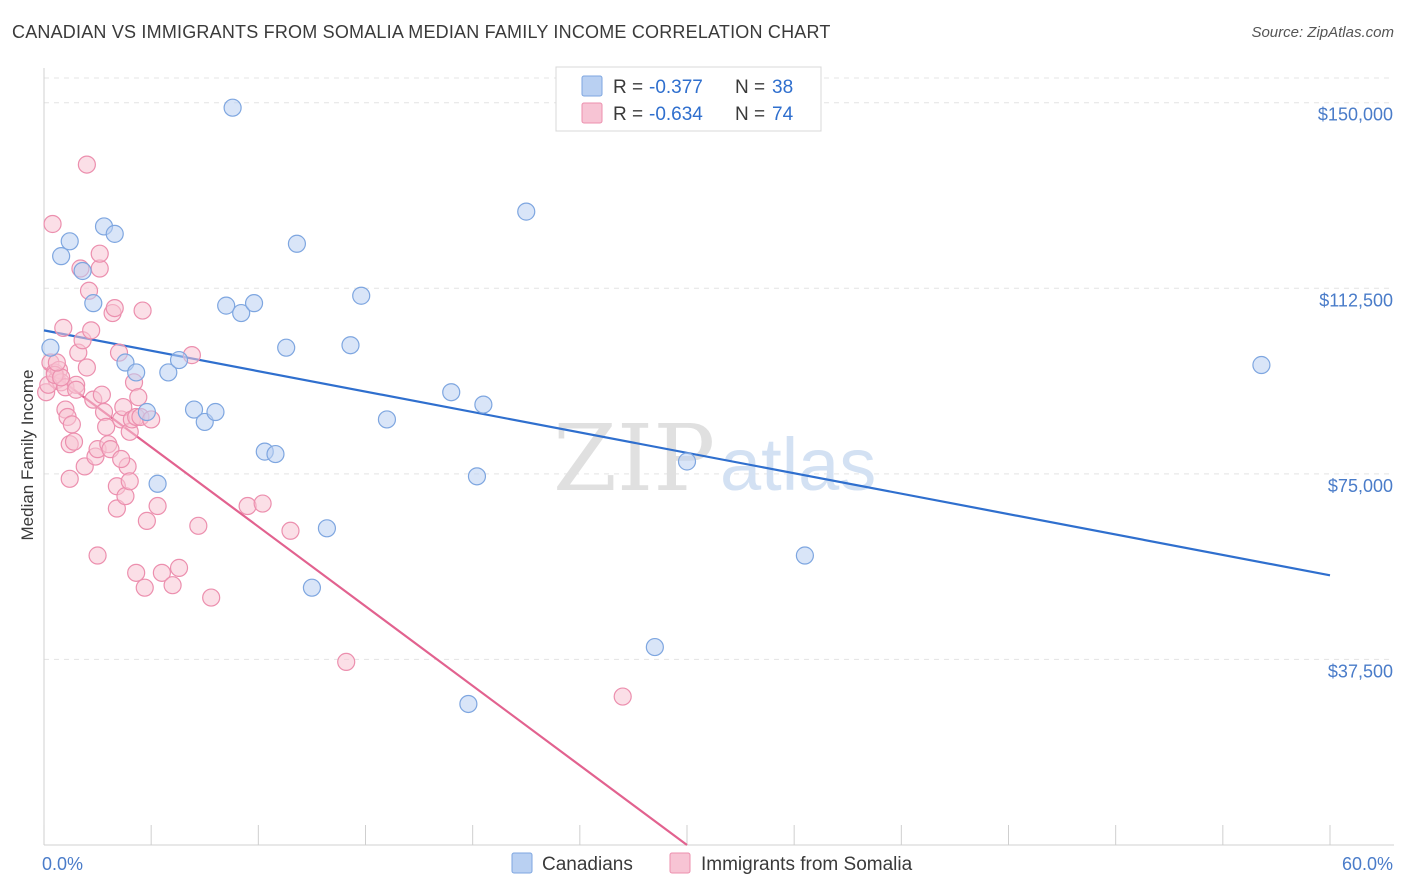 Image resolution: width=1406 pixels, height=892 pixels. Describe the element at coordinates (522, 863) in the screenshot. I see `bottom-legend-swatch-canadians` at that location.